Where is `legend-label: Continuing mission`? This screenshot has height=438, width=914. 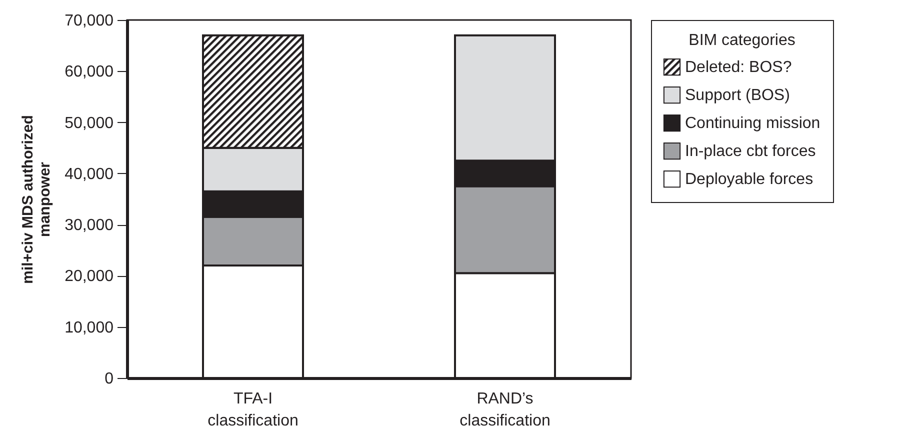
legend-label: Continuing mission is located at coordinates (752, 123).